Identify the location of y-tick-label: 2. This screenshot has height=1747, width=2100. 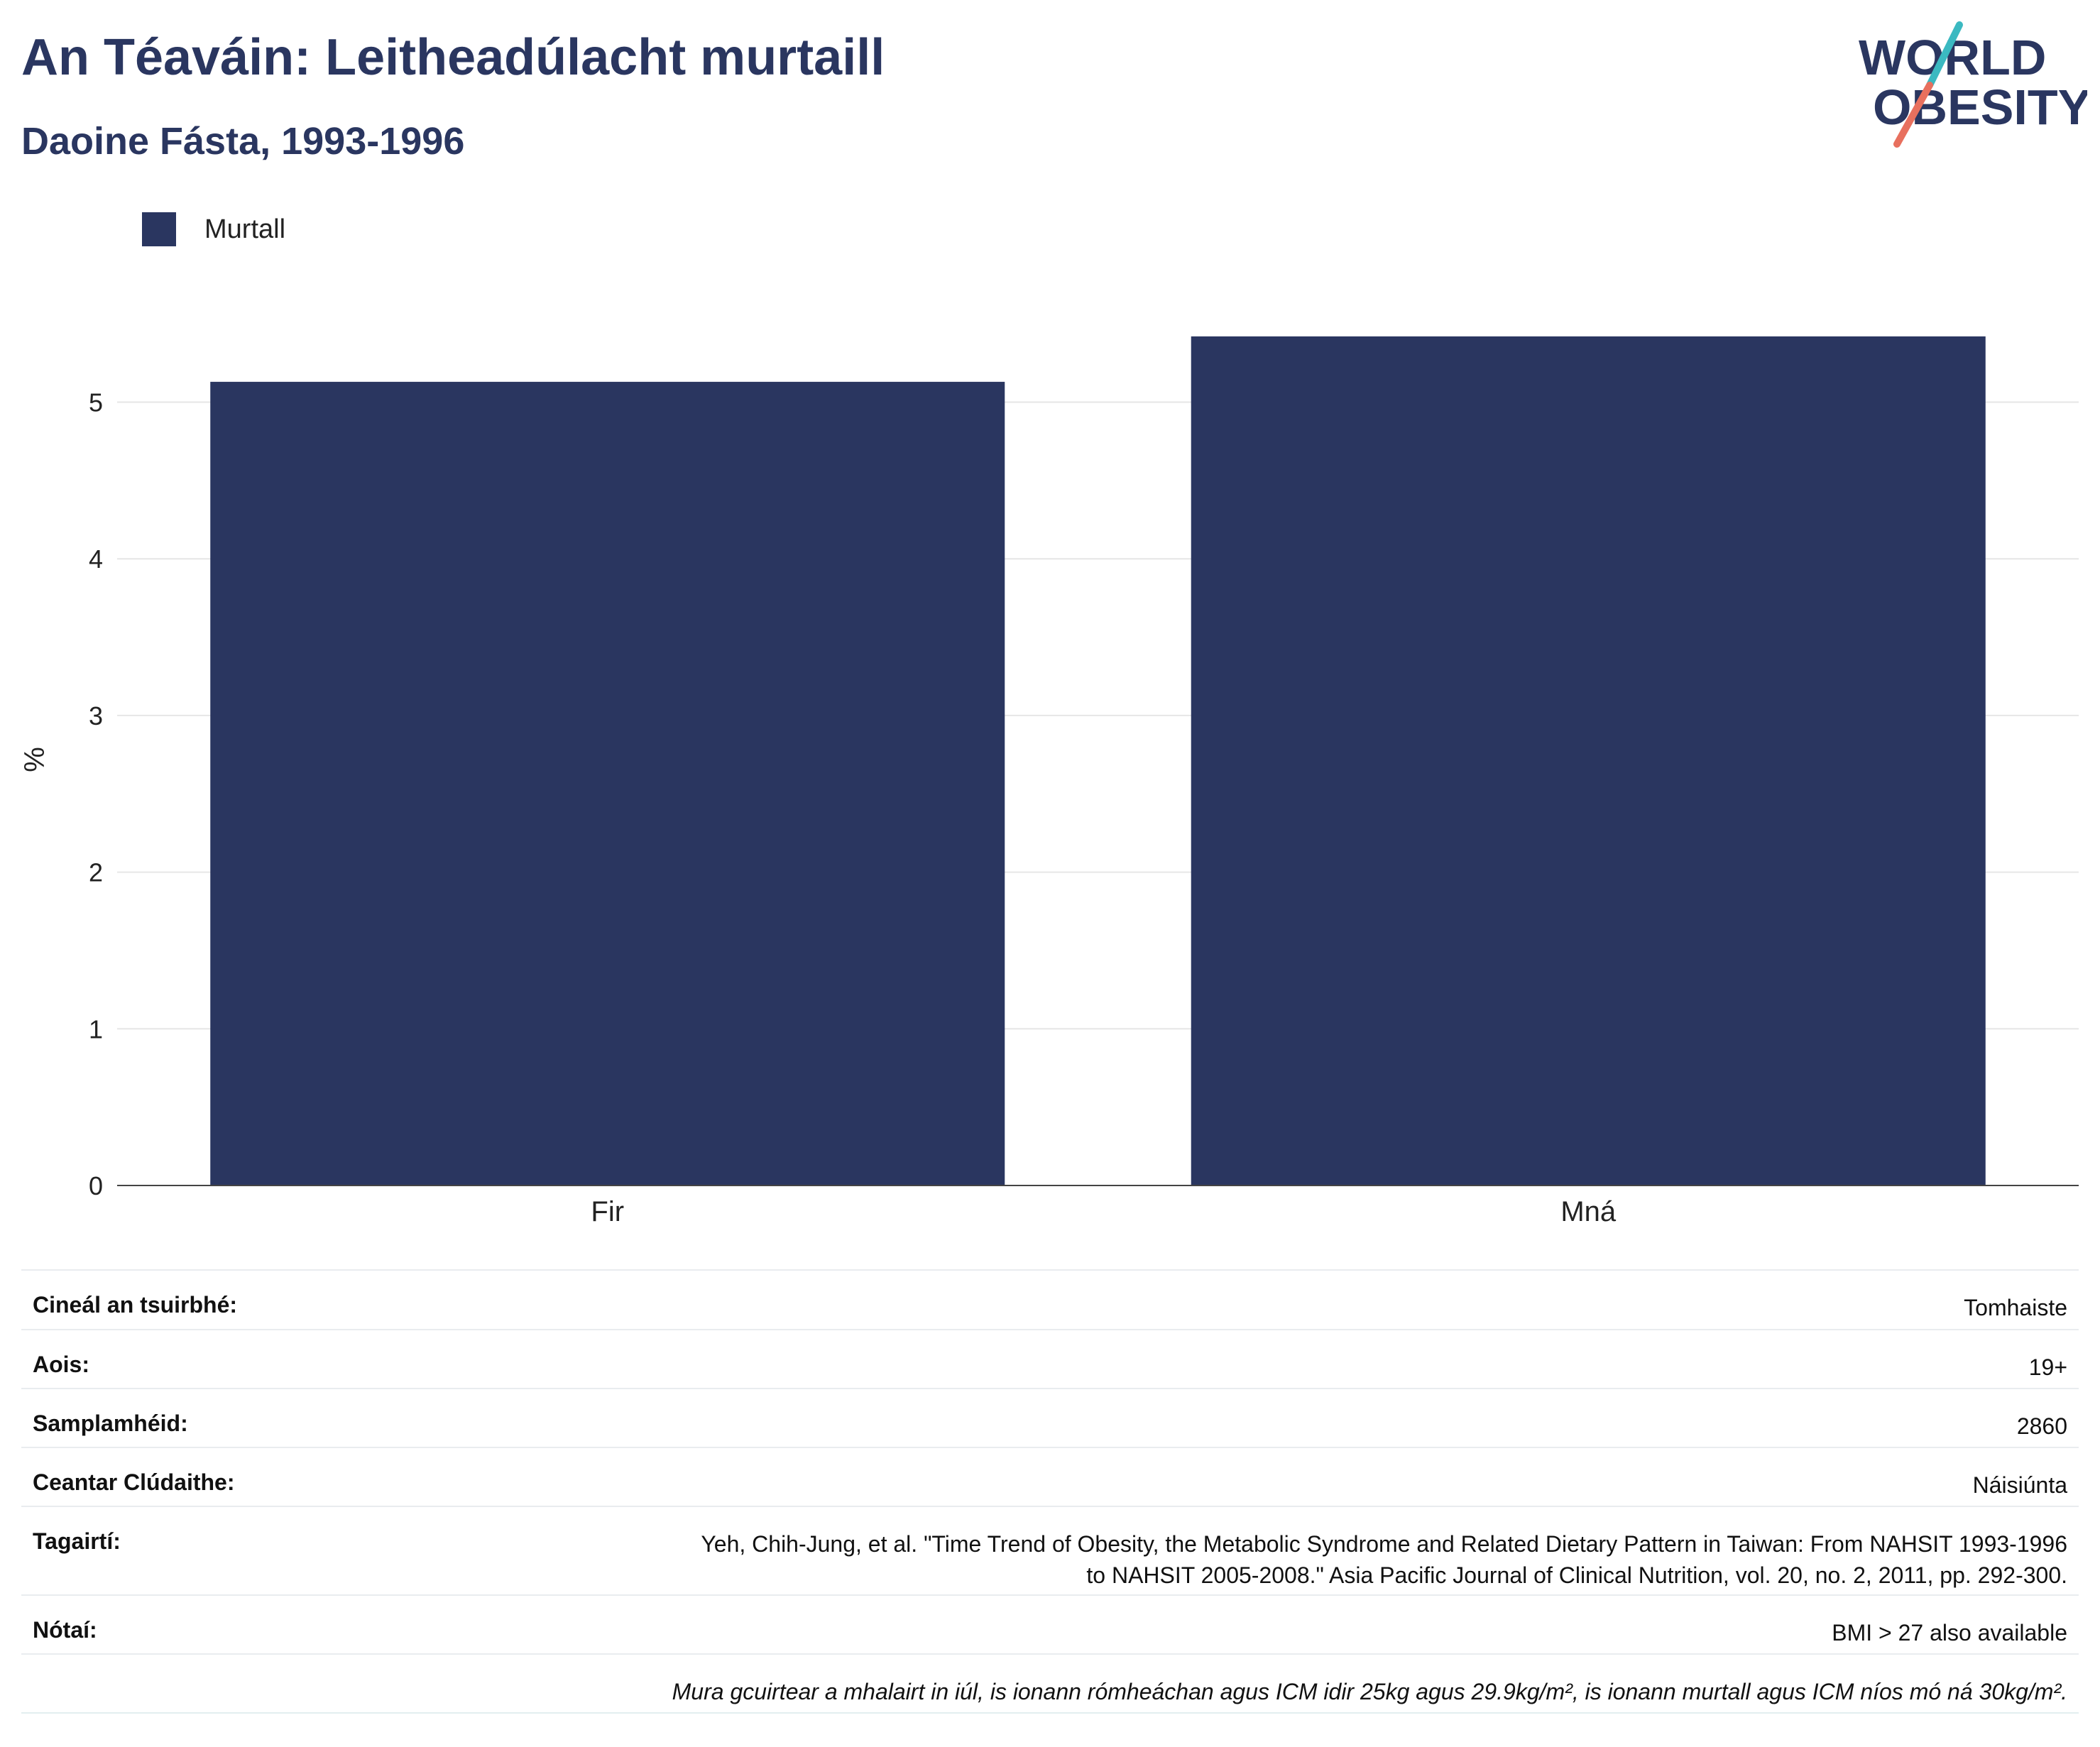
(96, 872).